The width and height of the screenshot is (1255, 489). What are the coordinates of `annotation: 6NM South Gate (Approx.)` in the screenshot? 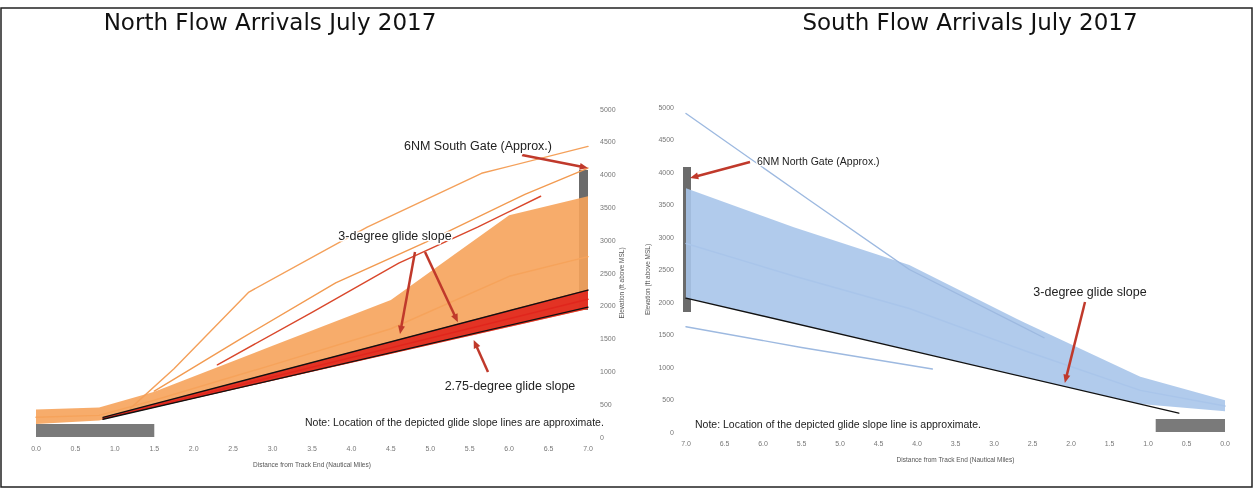 It's located at (478, 146).